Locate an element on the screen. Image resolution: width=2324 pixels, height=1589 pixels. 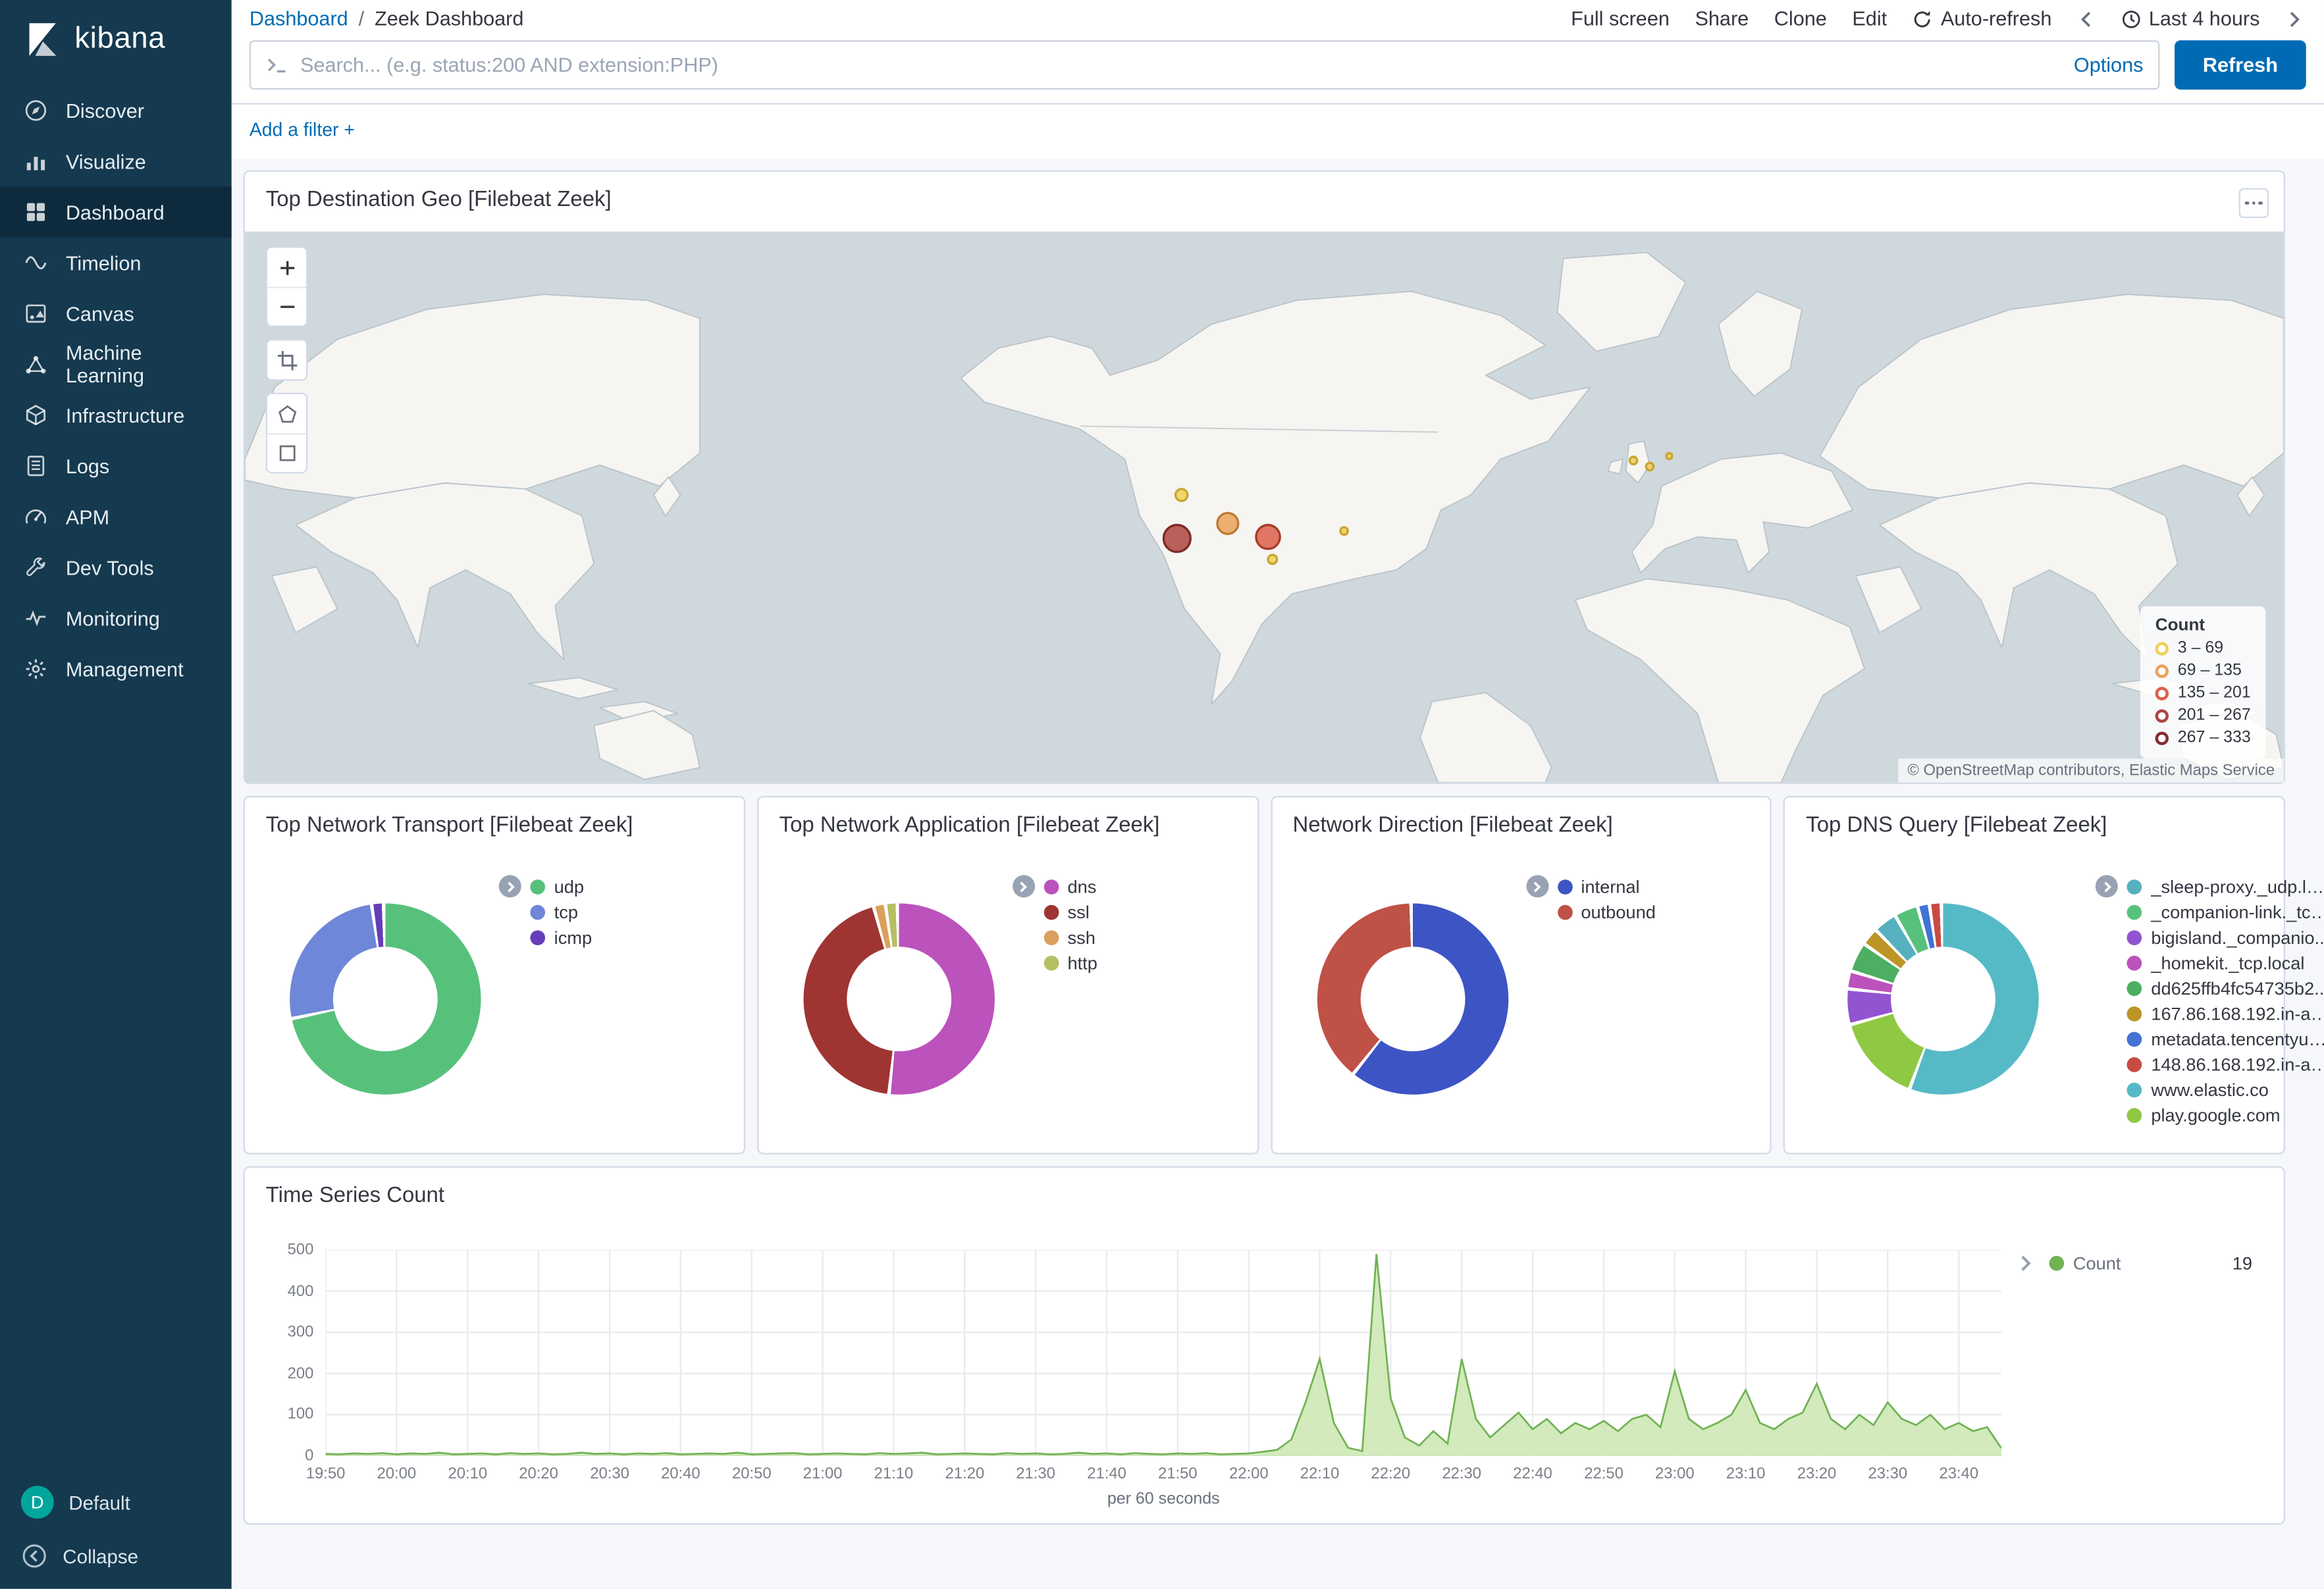
machine-learning-icon is located at coordinates (35, 364).